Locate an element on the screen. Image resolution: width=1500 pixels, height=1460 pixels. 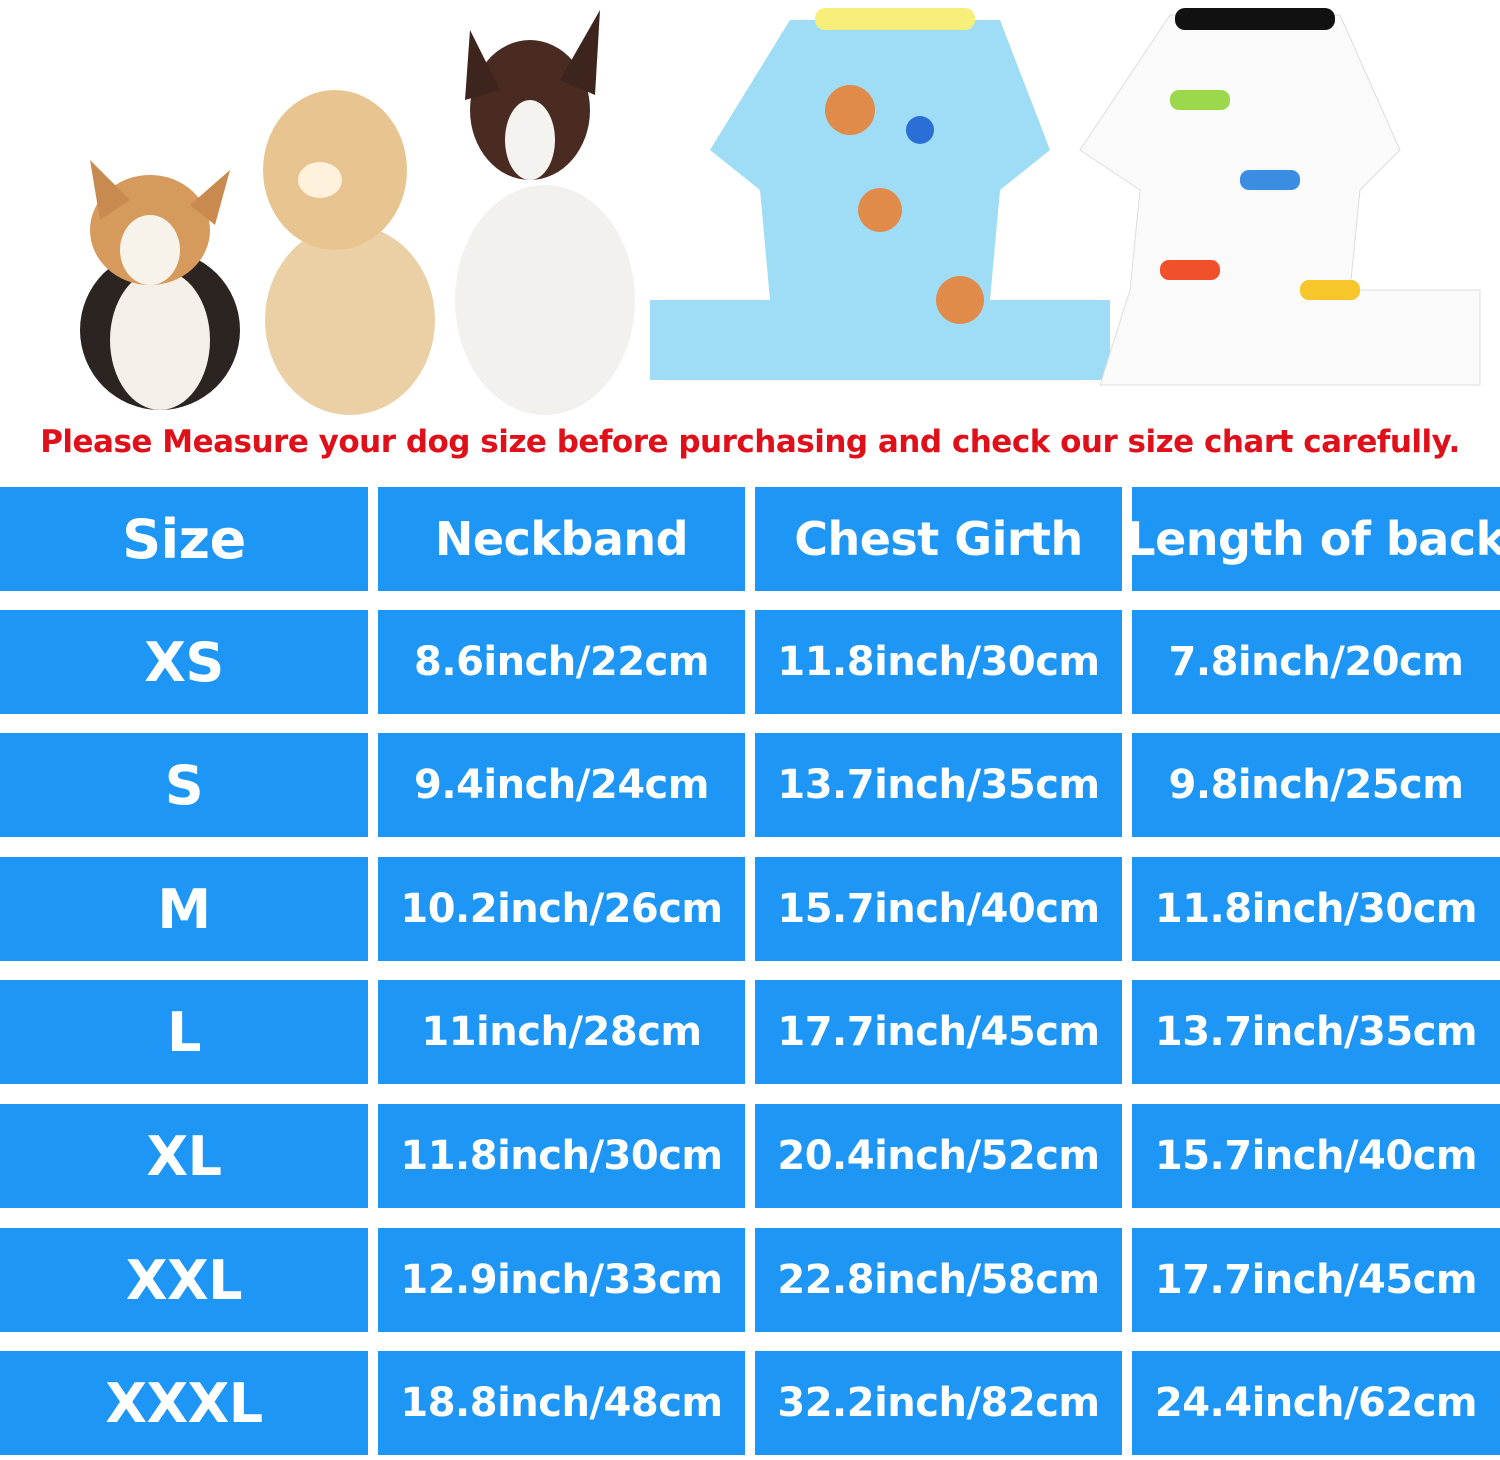
length-of-back-cell: 24.4inch/62cm is located at coordinates (1316, 1403).